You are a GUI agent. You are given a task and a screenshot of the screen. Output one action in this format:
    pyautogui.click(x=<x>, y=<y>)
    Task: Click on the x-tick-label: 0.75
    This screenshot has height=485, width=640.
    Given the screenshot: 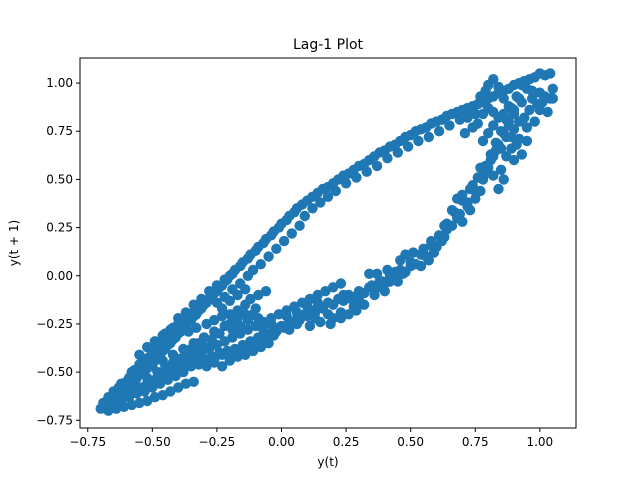 What is the action you would take?
    pyautogui.click(x=475, y=442)
    